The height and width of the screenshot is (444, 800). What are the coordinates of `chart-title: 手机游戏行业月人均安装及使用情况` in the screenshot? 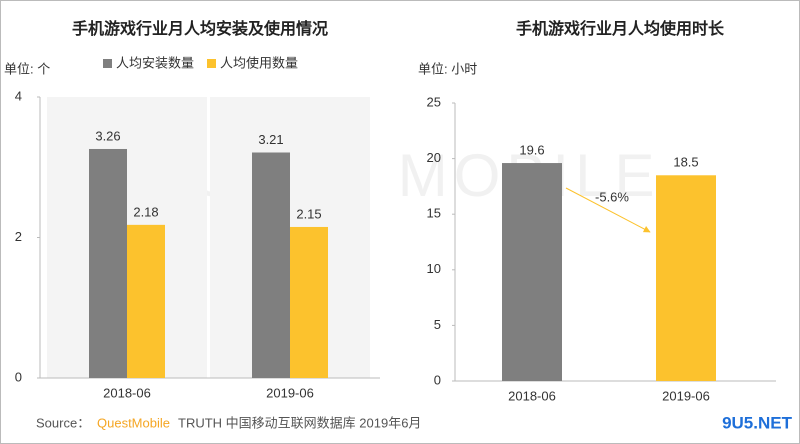 It's located at (200, 28).